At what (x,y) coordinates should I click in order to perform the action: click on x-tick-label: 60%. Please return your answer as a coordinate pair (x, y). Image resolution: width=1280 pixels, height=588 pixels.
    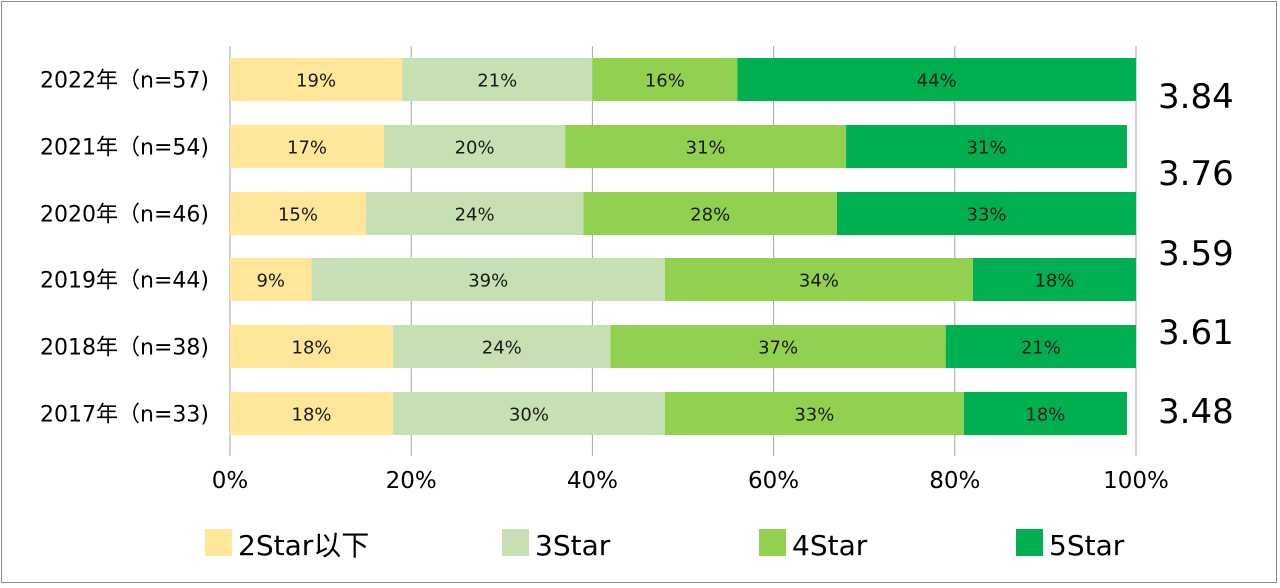
    Looking at the image, I should click on (773, 481).